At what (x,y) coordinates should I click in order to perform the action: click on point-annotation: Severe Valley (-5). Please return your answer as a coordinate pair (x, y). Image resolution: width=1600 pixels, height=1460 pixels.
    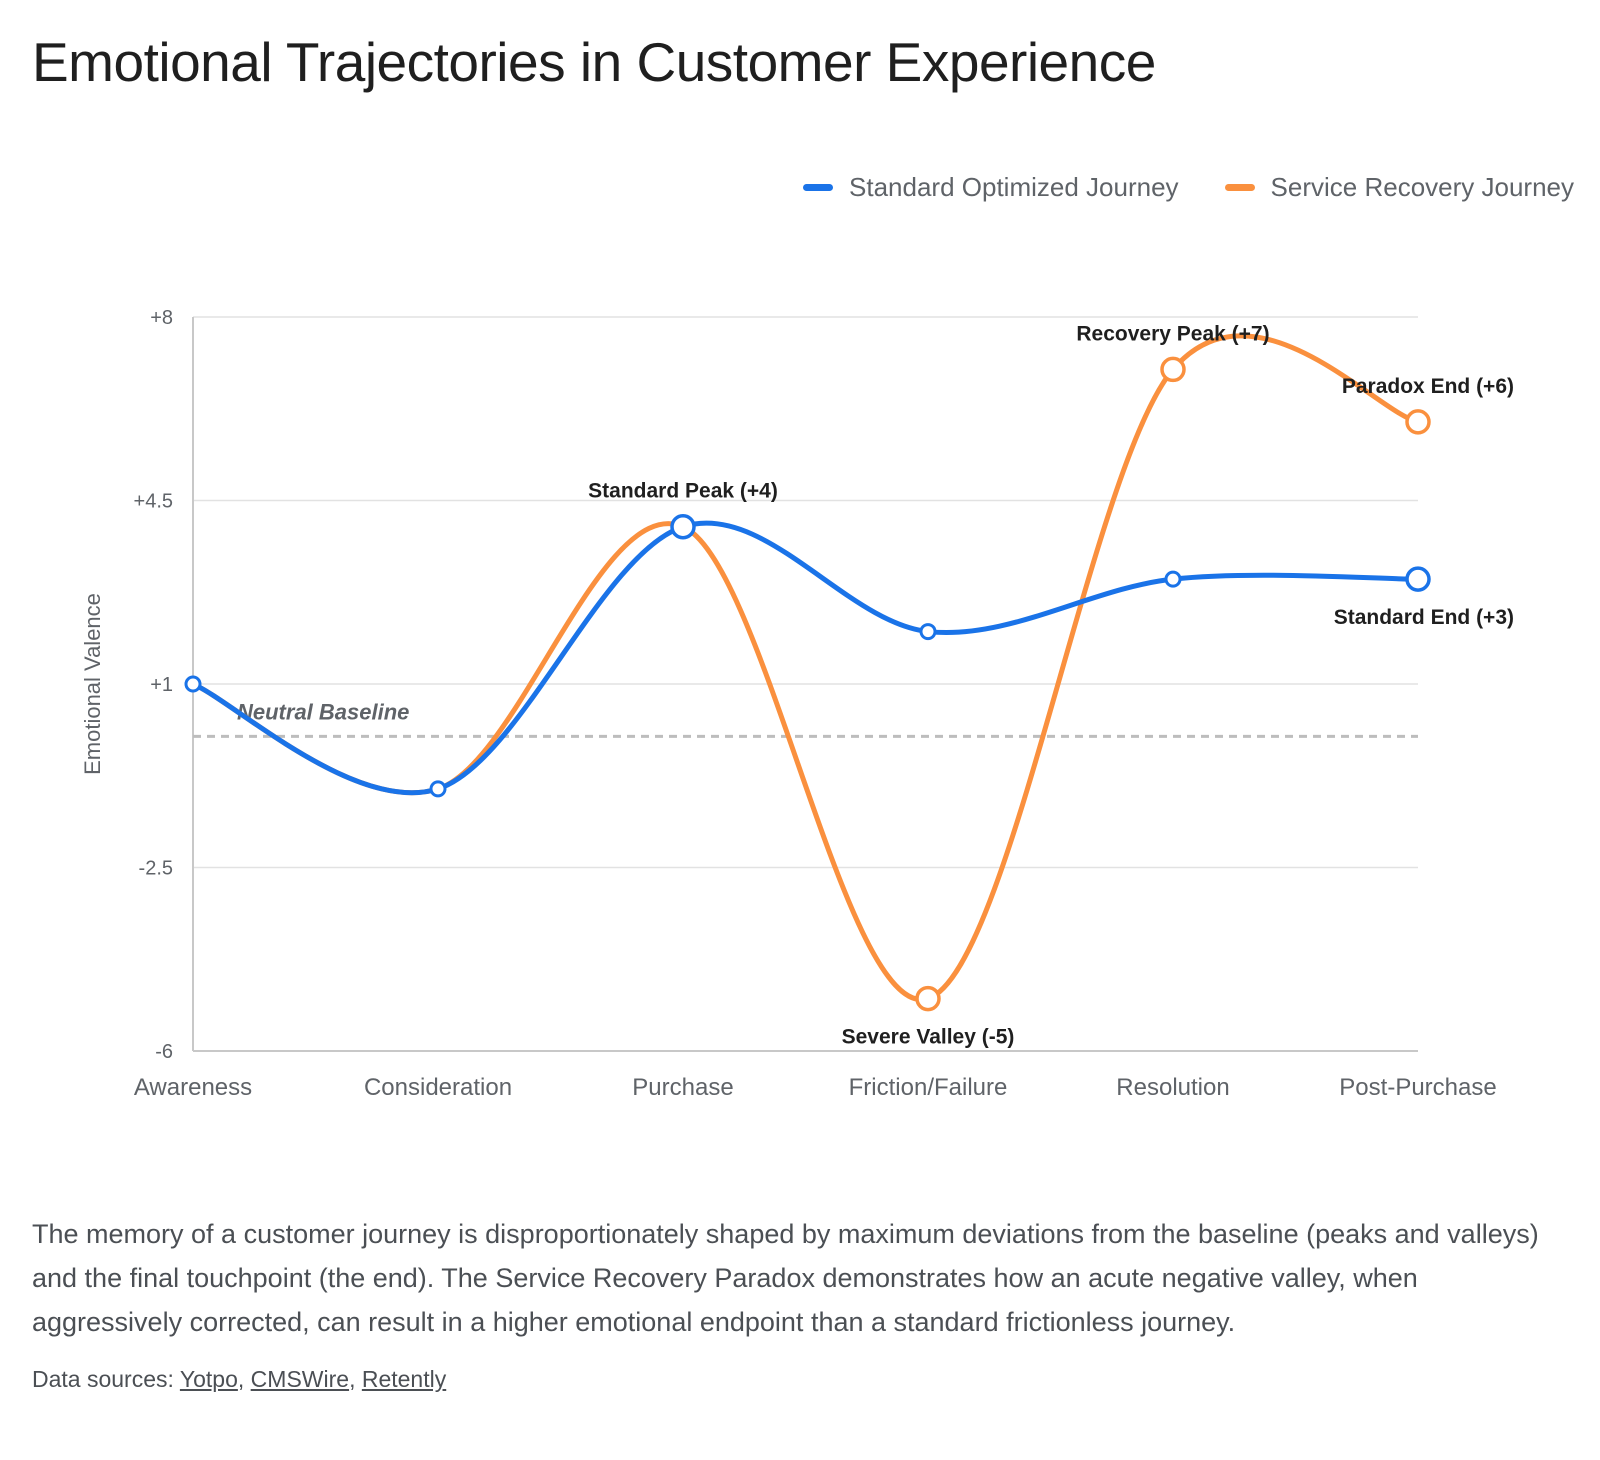
    Looking at the image, I should click on (928, 1037).